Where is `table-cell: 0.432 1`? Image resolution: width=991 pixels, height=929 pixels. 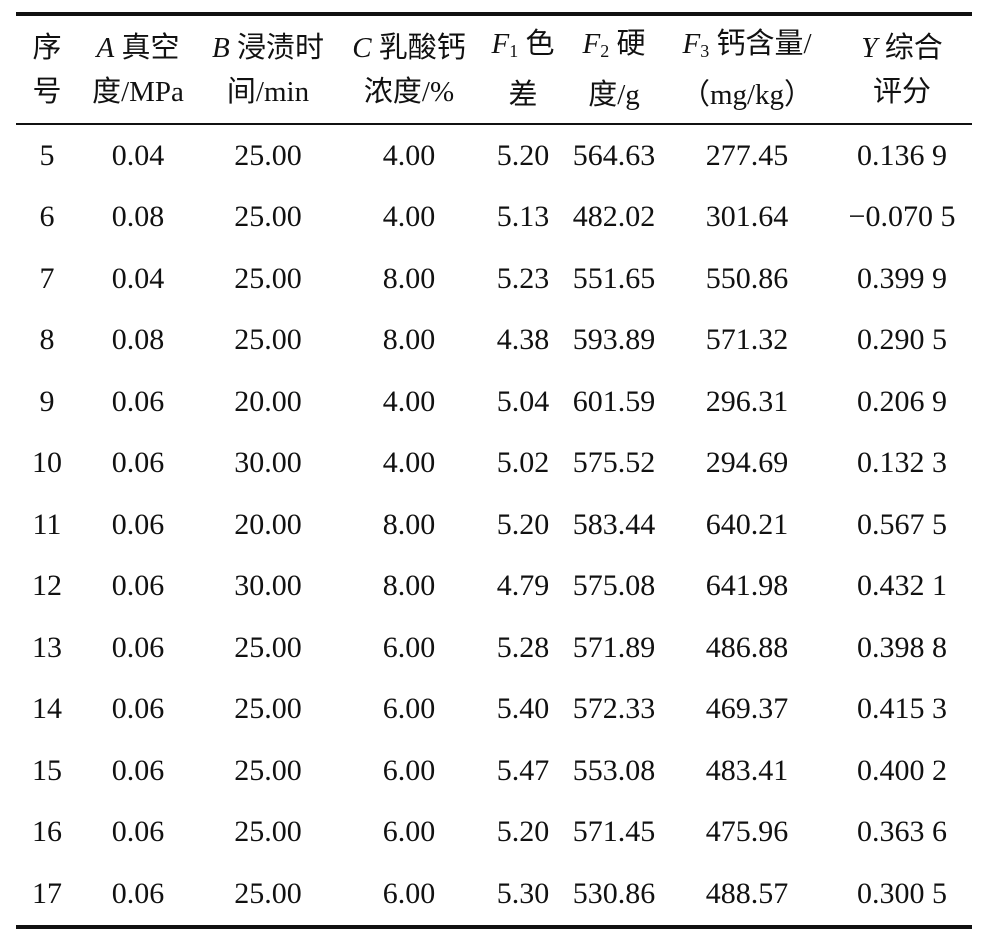 table-cell: 0.432 1 is located at coordinates (902, 586).